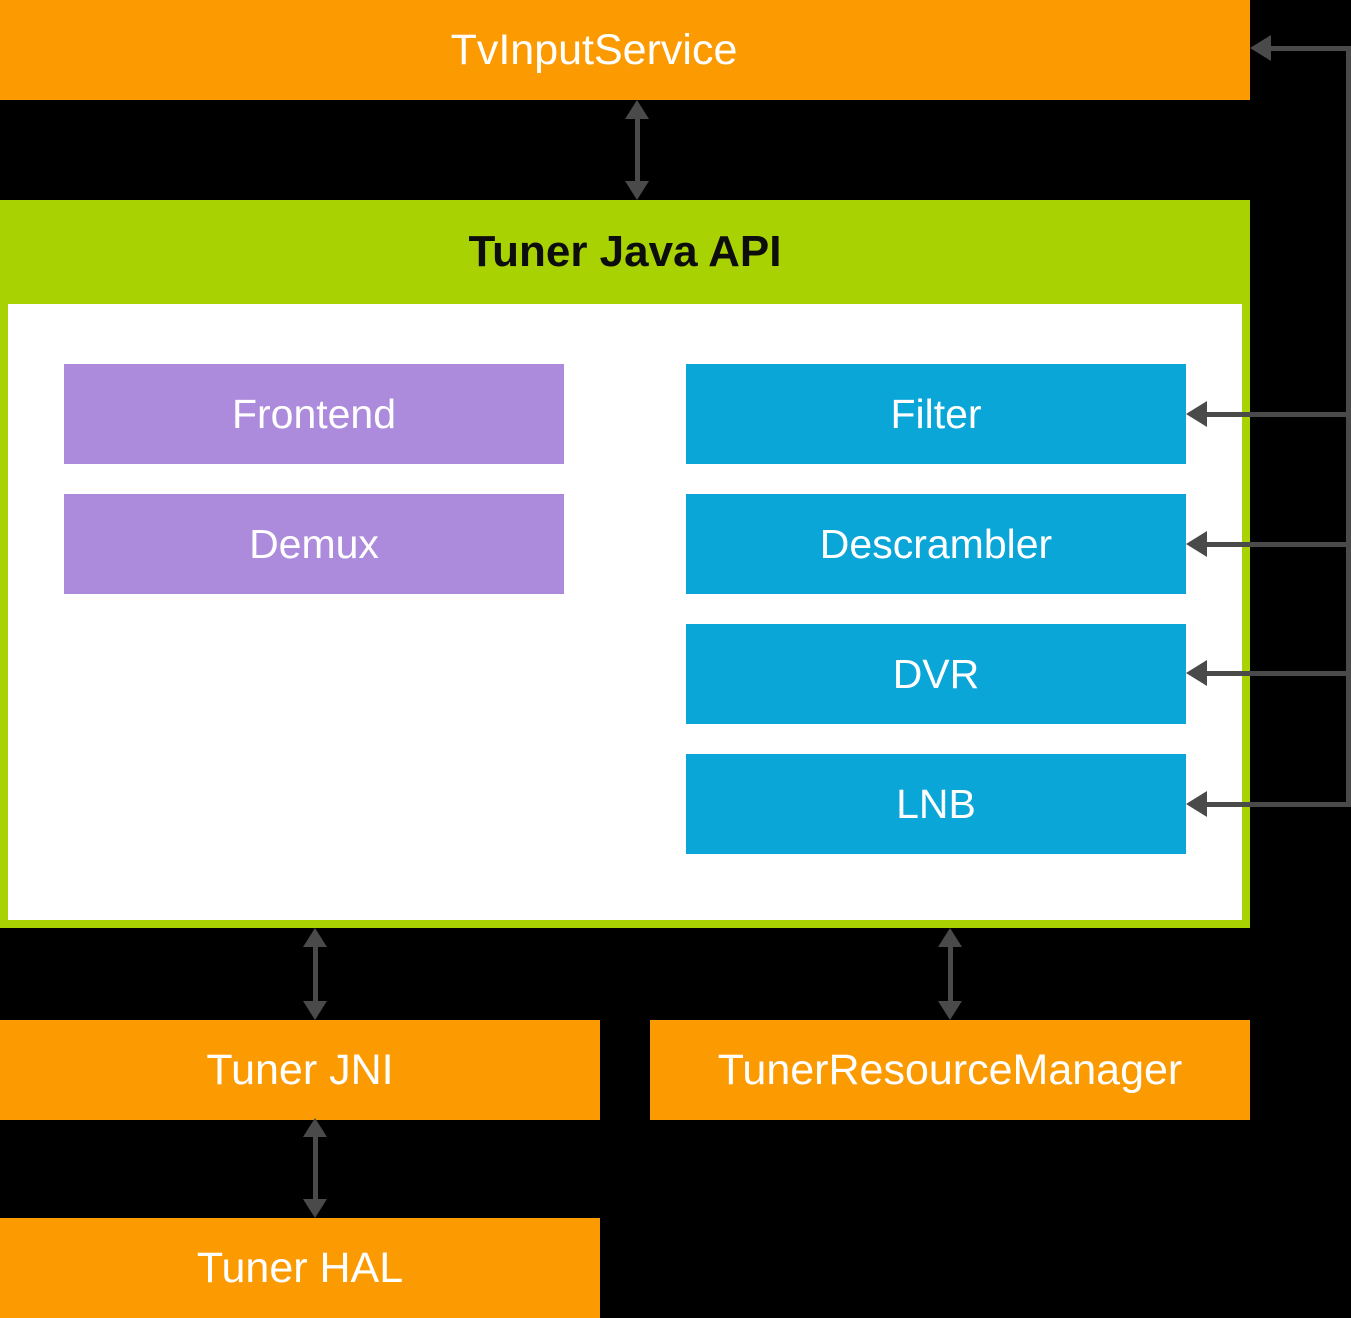  I want to click on node-lnb-label: LNB, so click(936, 803).